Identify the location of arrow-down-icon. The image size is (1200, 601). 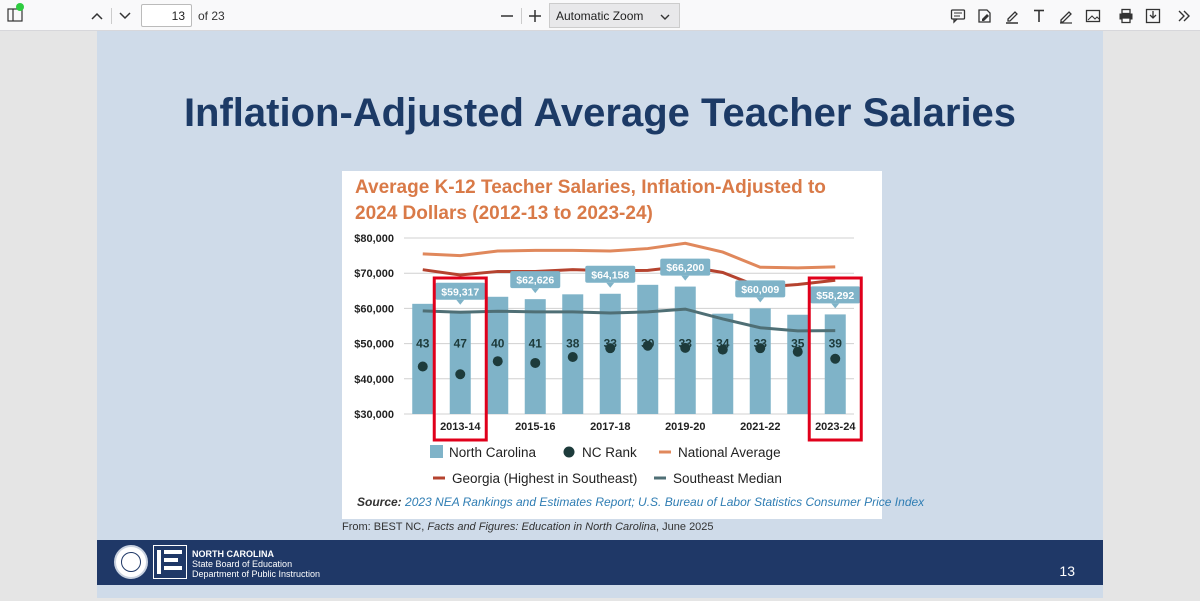
(125, 16).